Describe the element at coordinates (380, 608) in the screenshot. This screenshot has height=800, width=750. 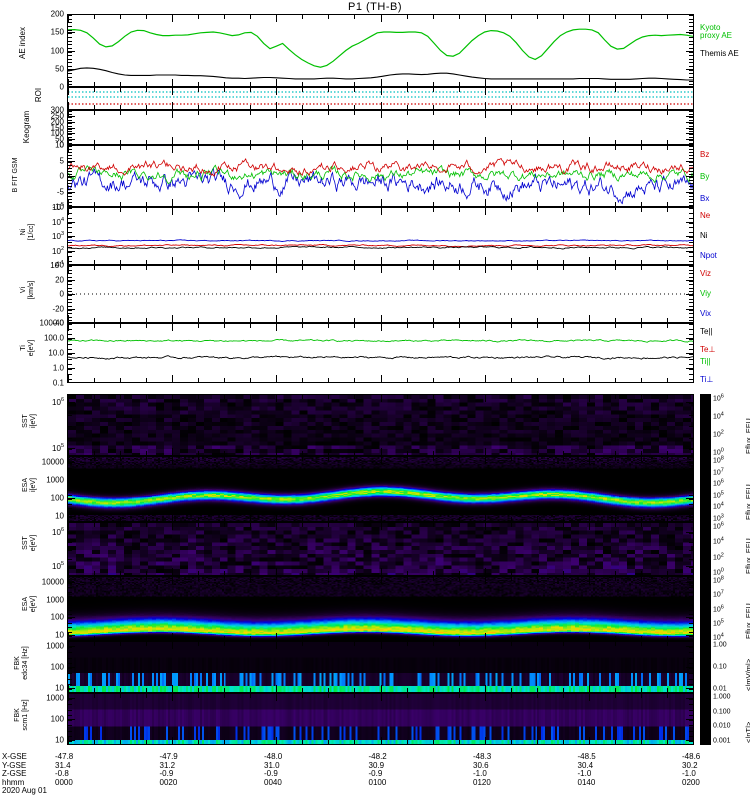
I see `esa-electron-spectrogram` at that location.